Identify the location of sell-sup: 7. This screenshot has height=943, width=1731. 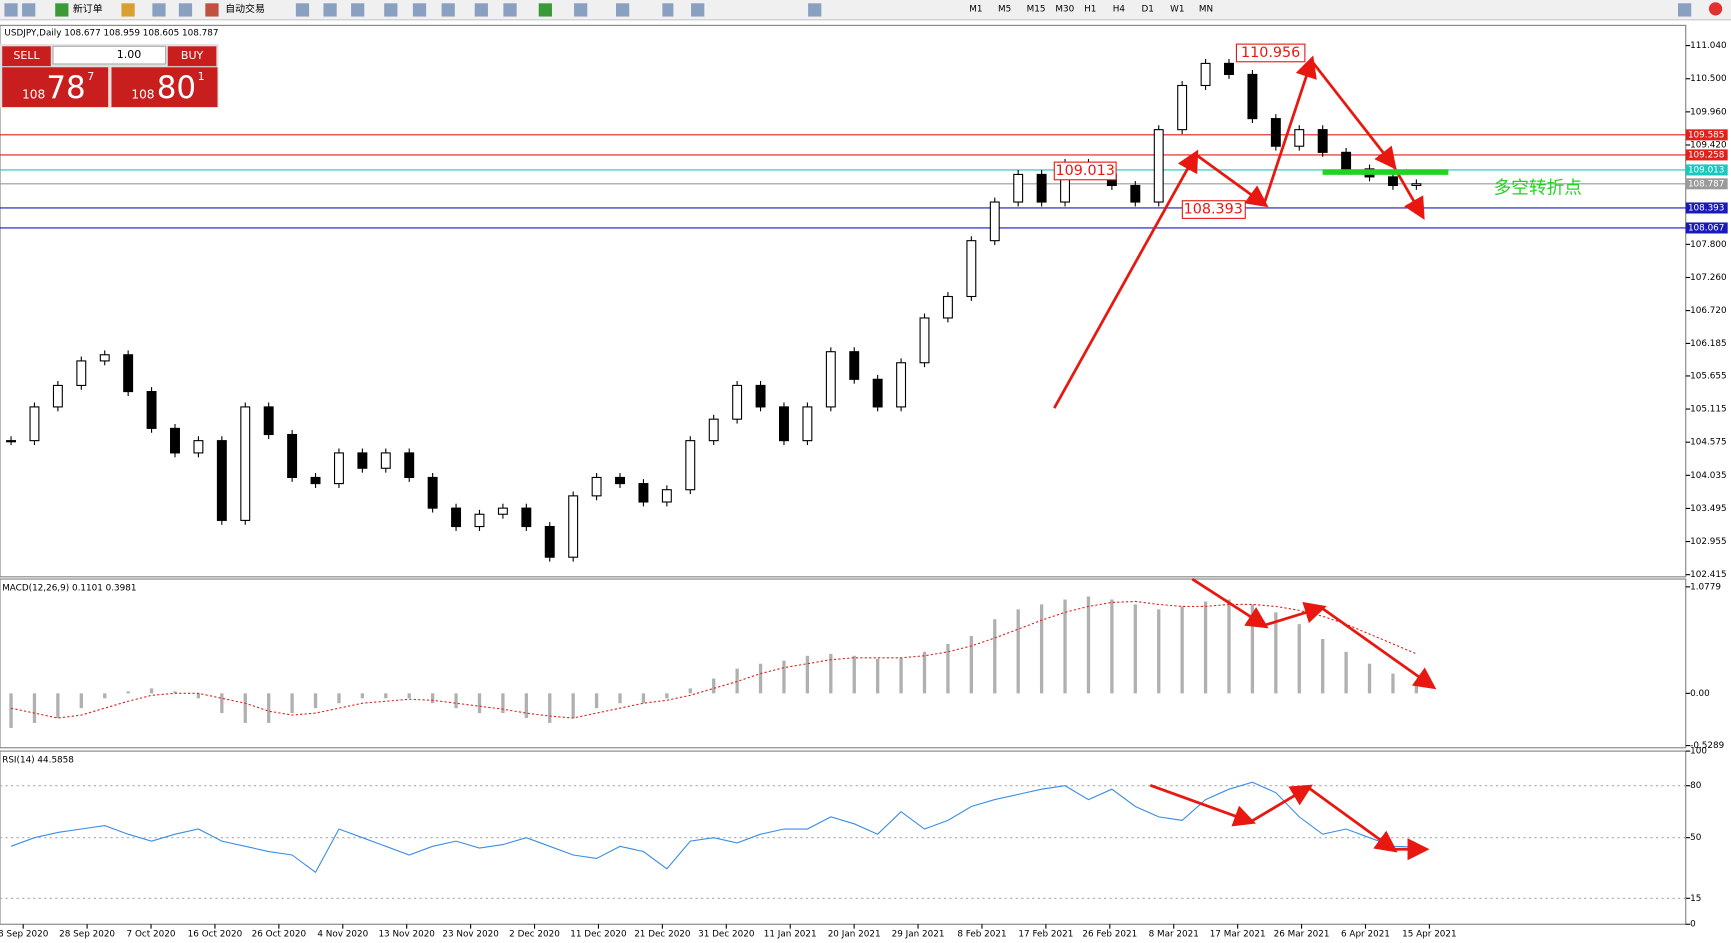
(90, 76).